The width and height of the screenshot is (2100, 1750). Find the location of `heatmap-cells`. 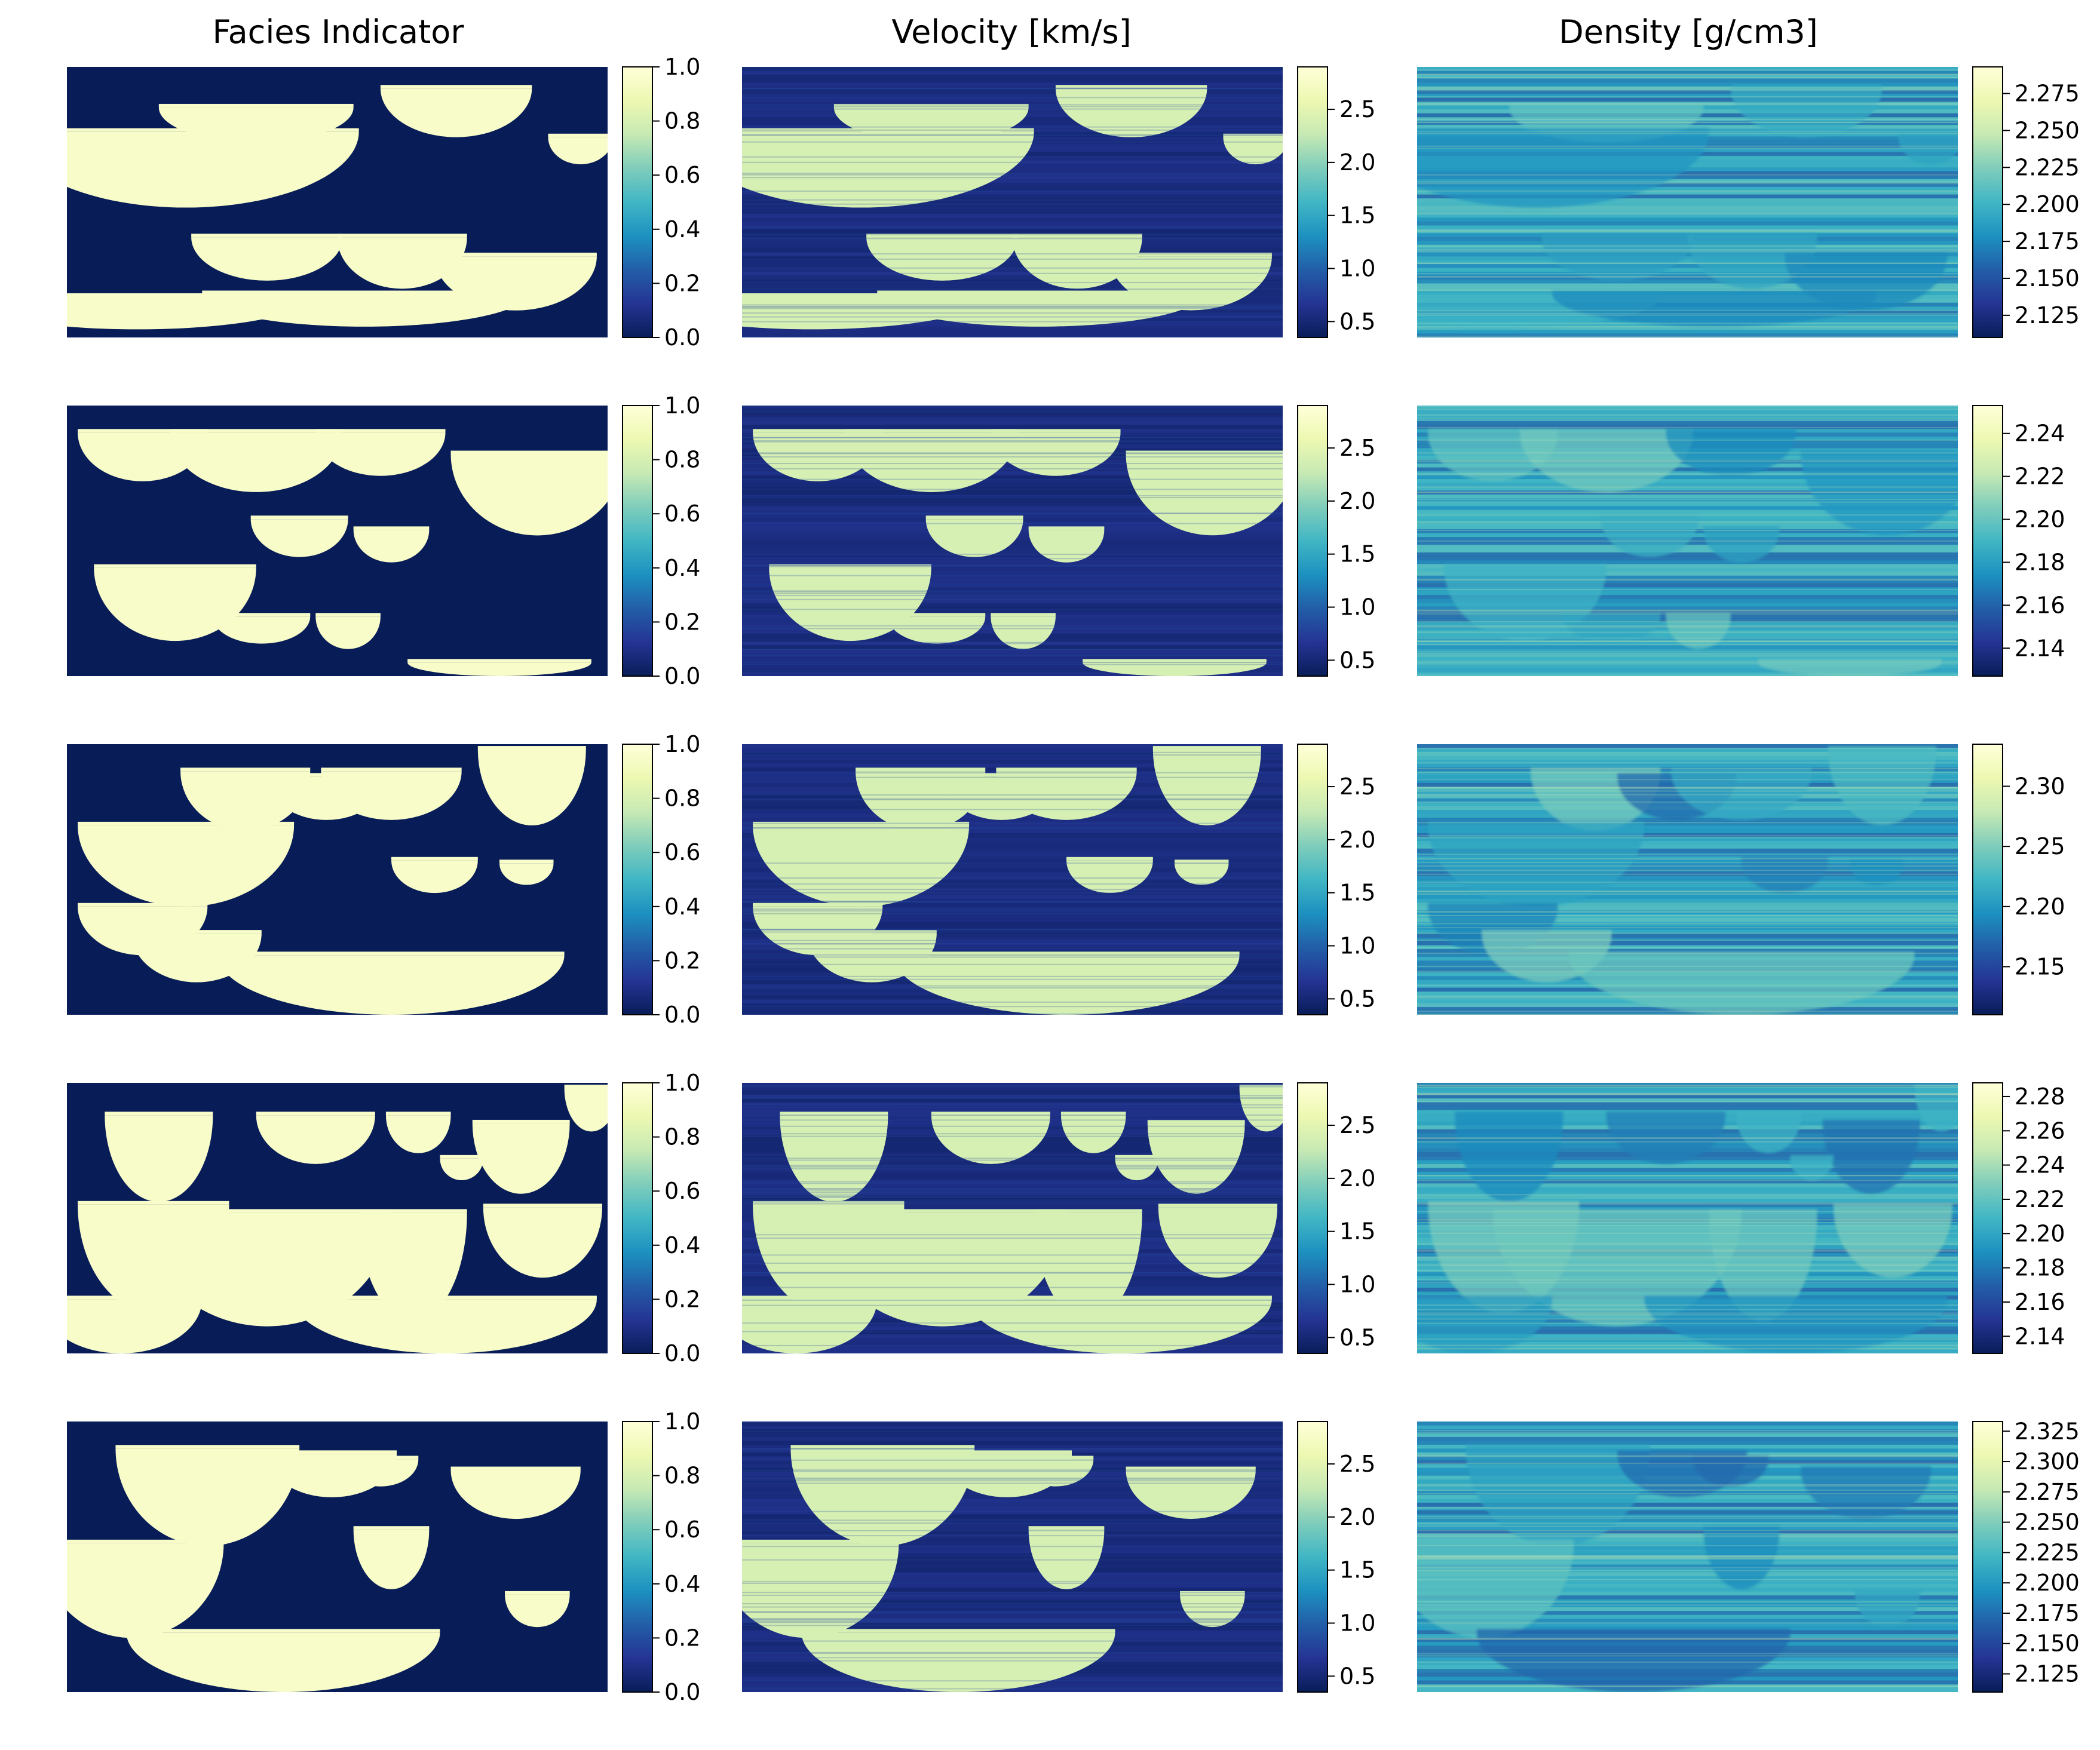

heatmap-cells is located at coordinates (338, 1219).